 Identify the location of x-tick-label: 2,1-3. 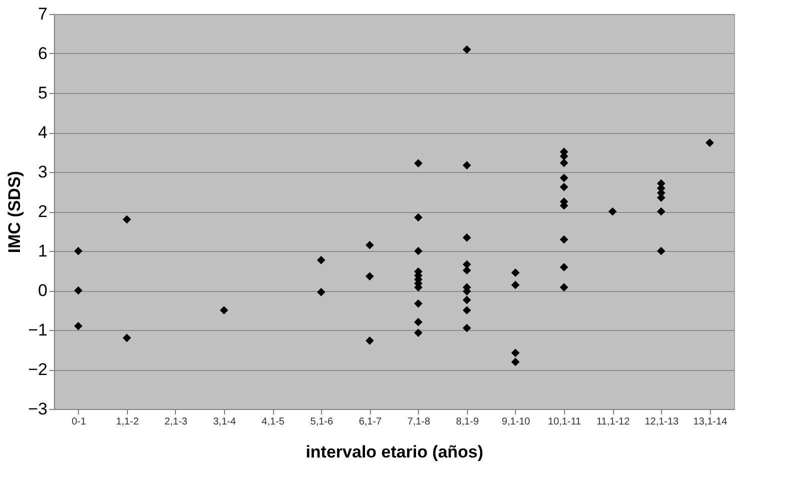
(176, 422).